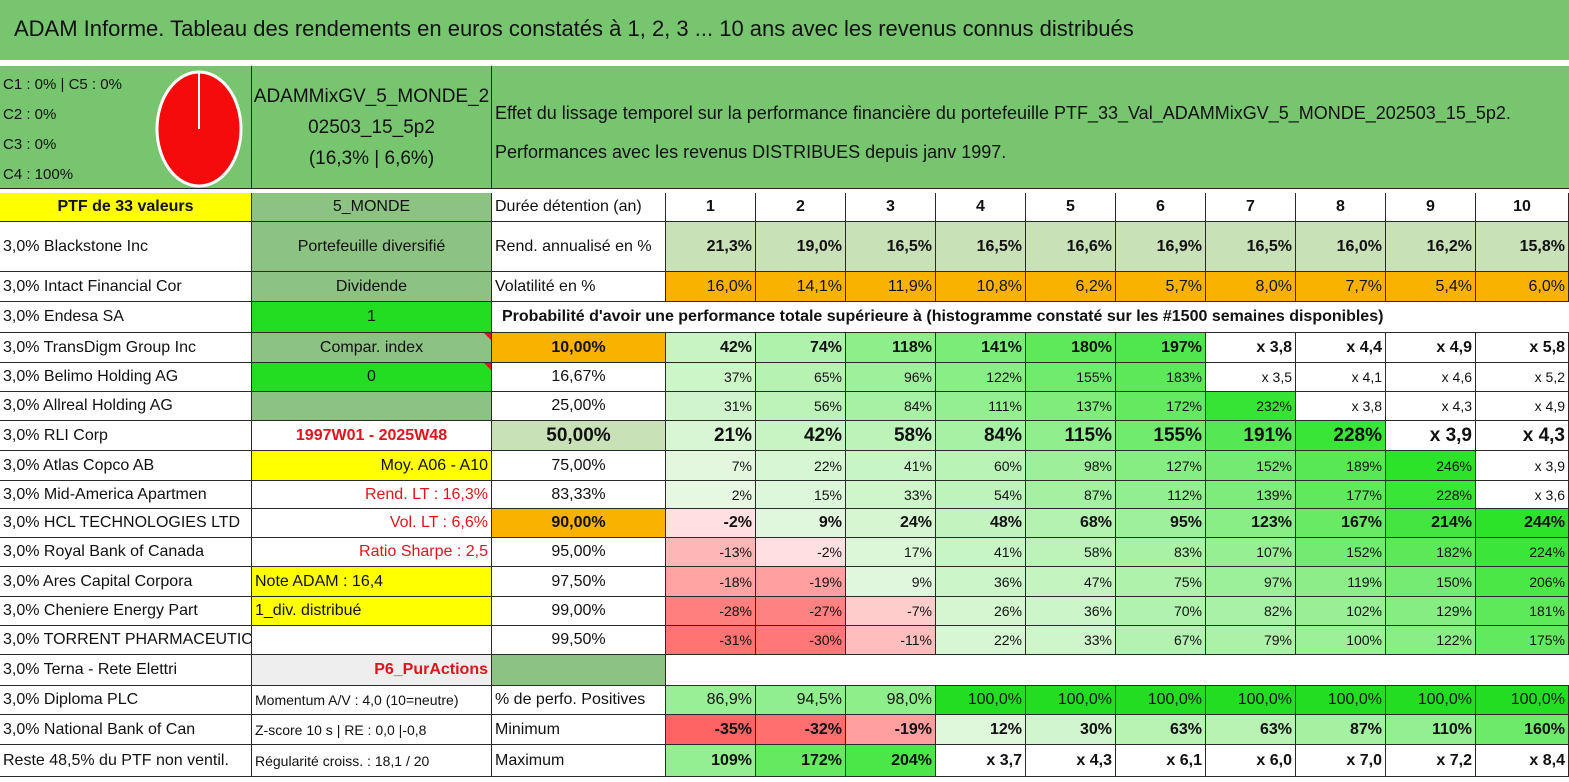  Describe the element at coordinates (372, 207) in the screenshot. I see `info-cell: 5_MONDE` at that location.